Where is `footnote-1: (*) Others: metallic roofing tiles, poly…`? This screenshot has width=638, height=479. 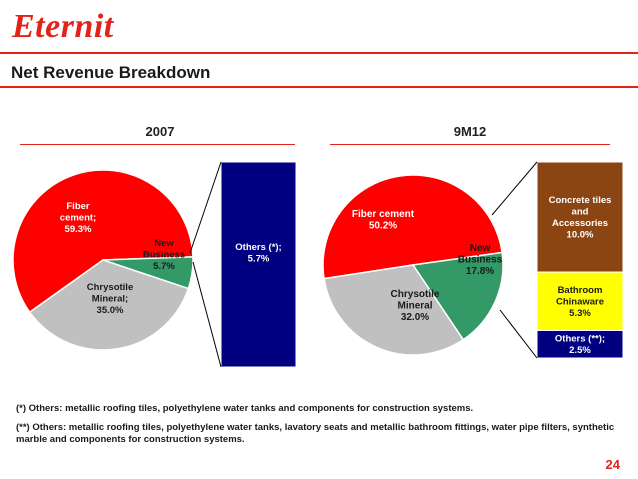
footnote-1: (*) Others: metallic roofing tiles, poly… is located at coordinates (245, 408).